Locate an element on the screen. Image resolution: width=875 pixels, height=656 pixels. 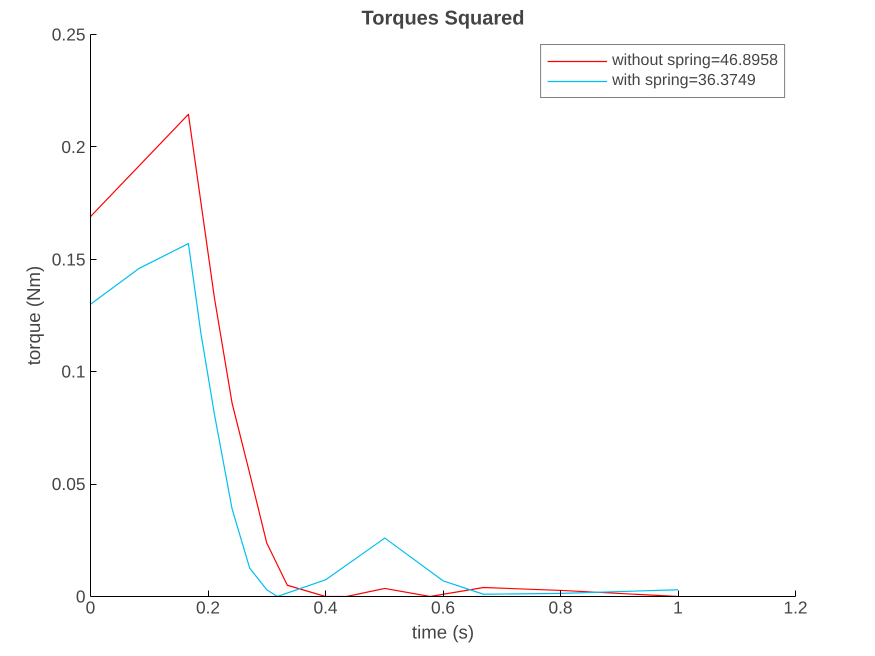
x-tick-label: 0.6 is located at coordinates (443, 608).